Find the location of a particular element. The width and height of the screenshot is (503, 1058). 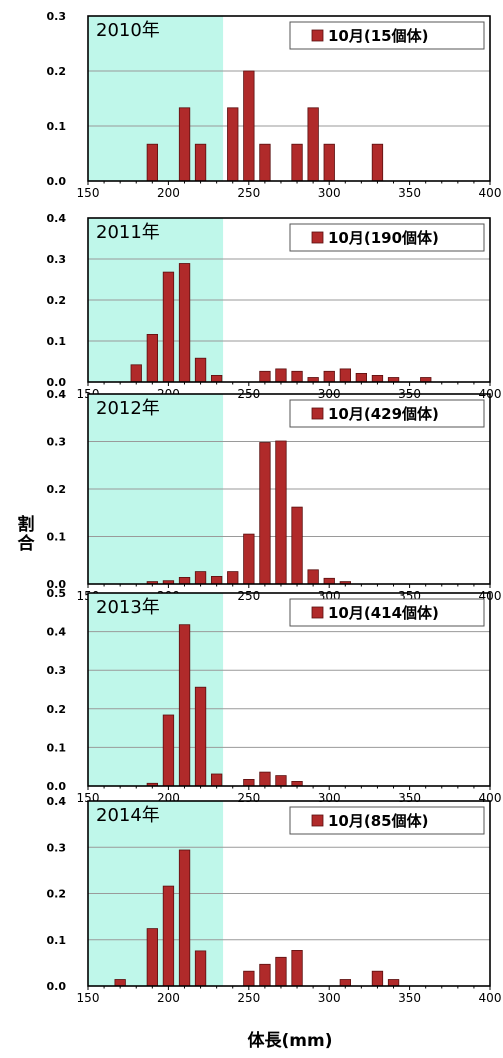

legend-label: 10月(414個体) is located at coordinates (383, 613).